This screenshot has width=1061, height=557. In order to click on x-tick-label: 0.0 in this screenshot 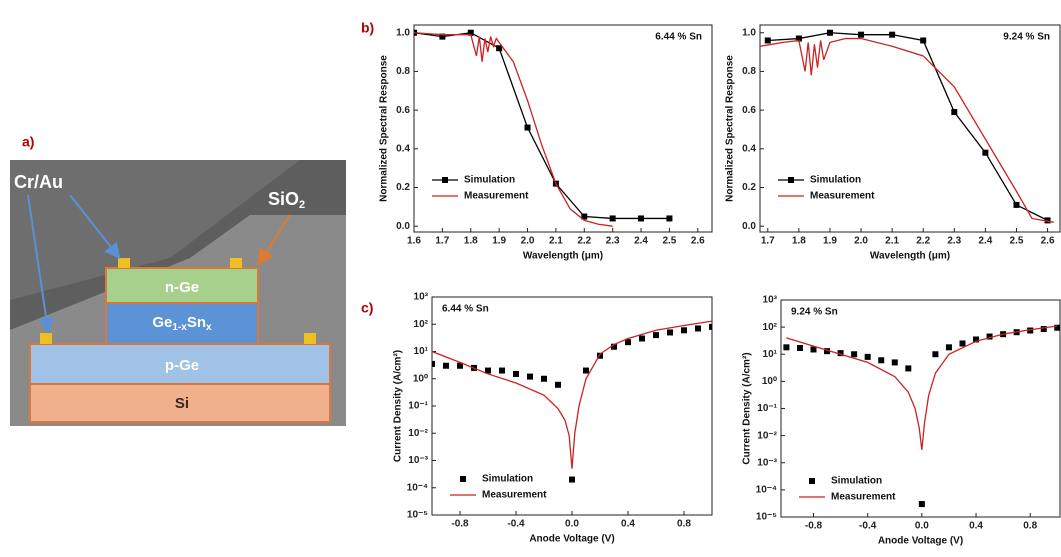, I will do `click(922, 526)`.